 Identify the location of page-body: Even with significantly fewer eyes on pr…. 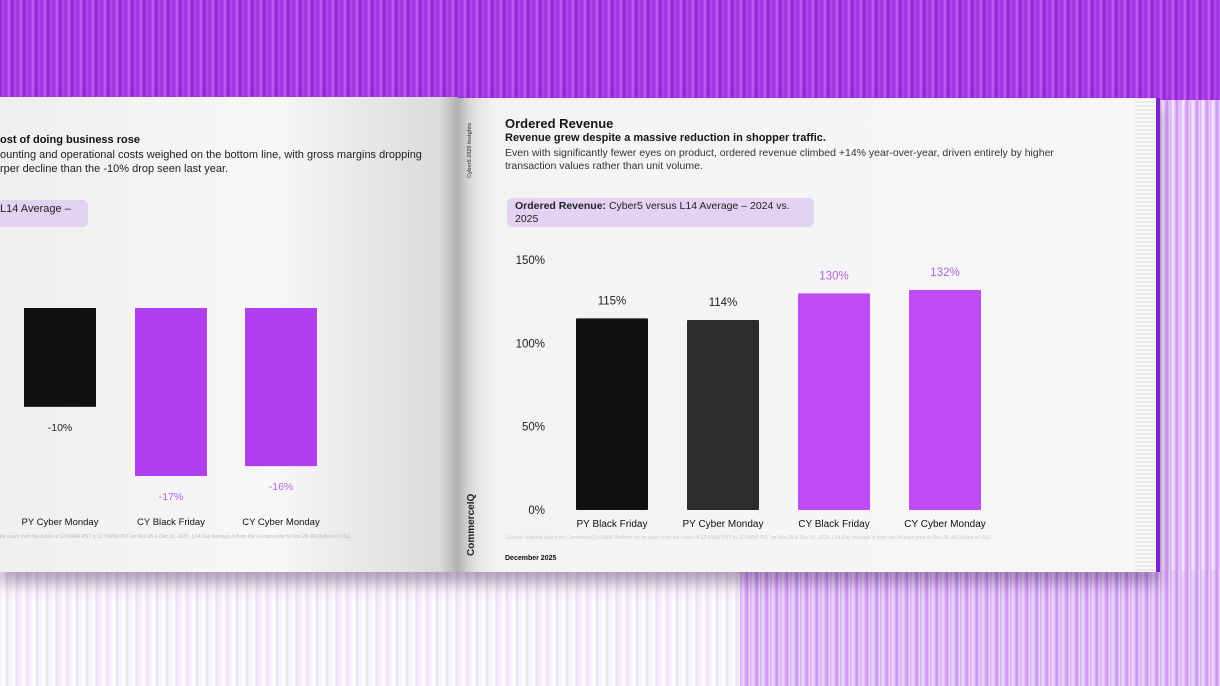
(779, 159).